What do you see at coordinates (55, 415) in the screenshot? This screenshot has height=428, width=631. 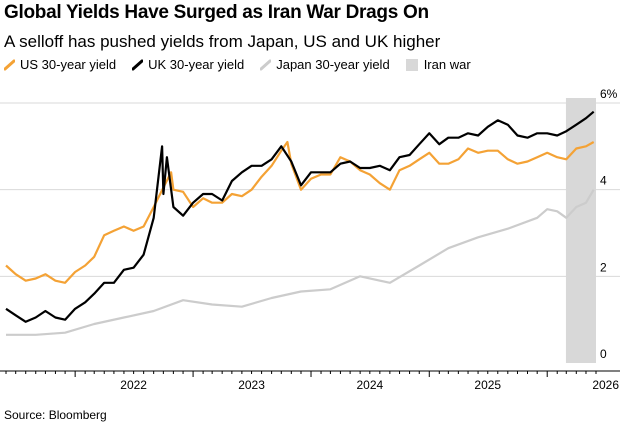 I see `source-note: Source: Bloomberg` at bounding box center [55, 415].